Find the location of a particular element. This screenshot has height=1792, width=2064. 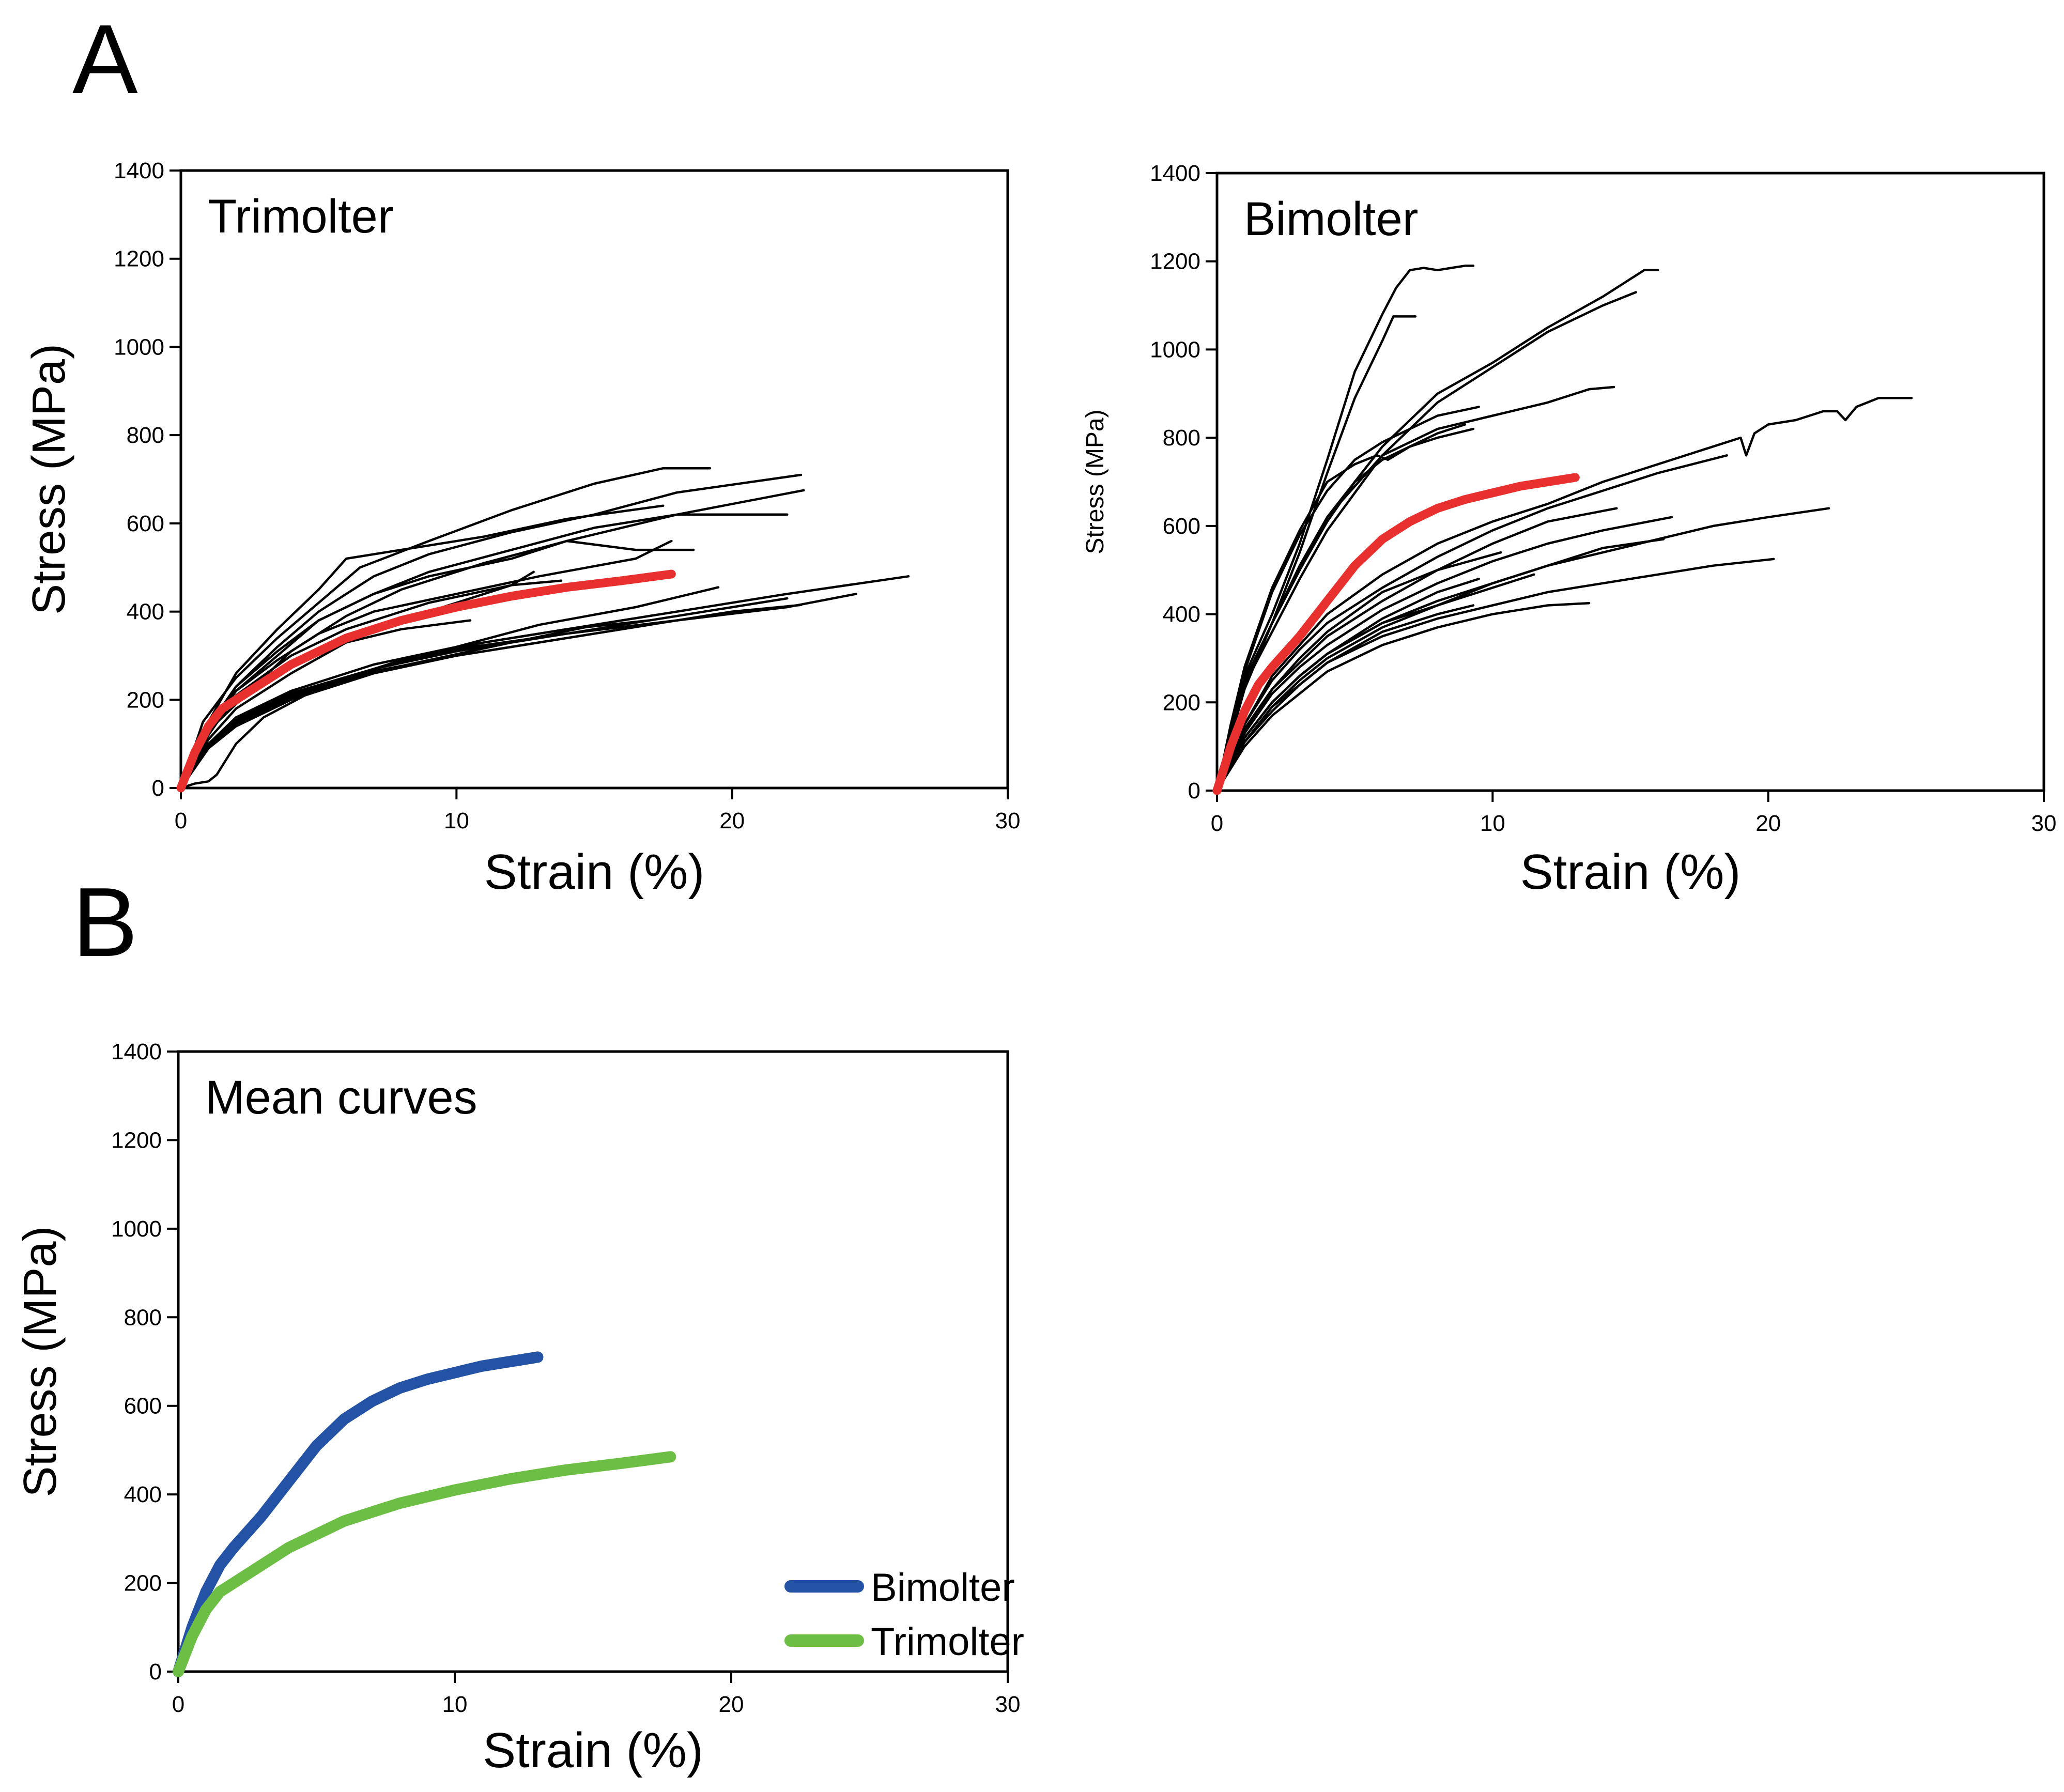

chart-title: Bimolter is located at coordinates (1331, 219).